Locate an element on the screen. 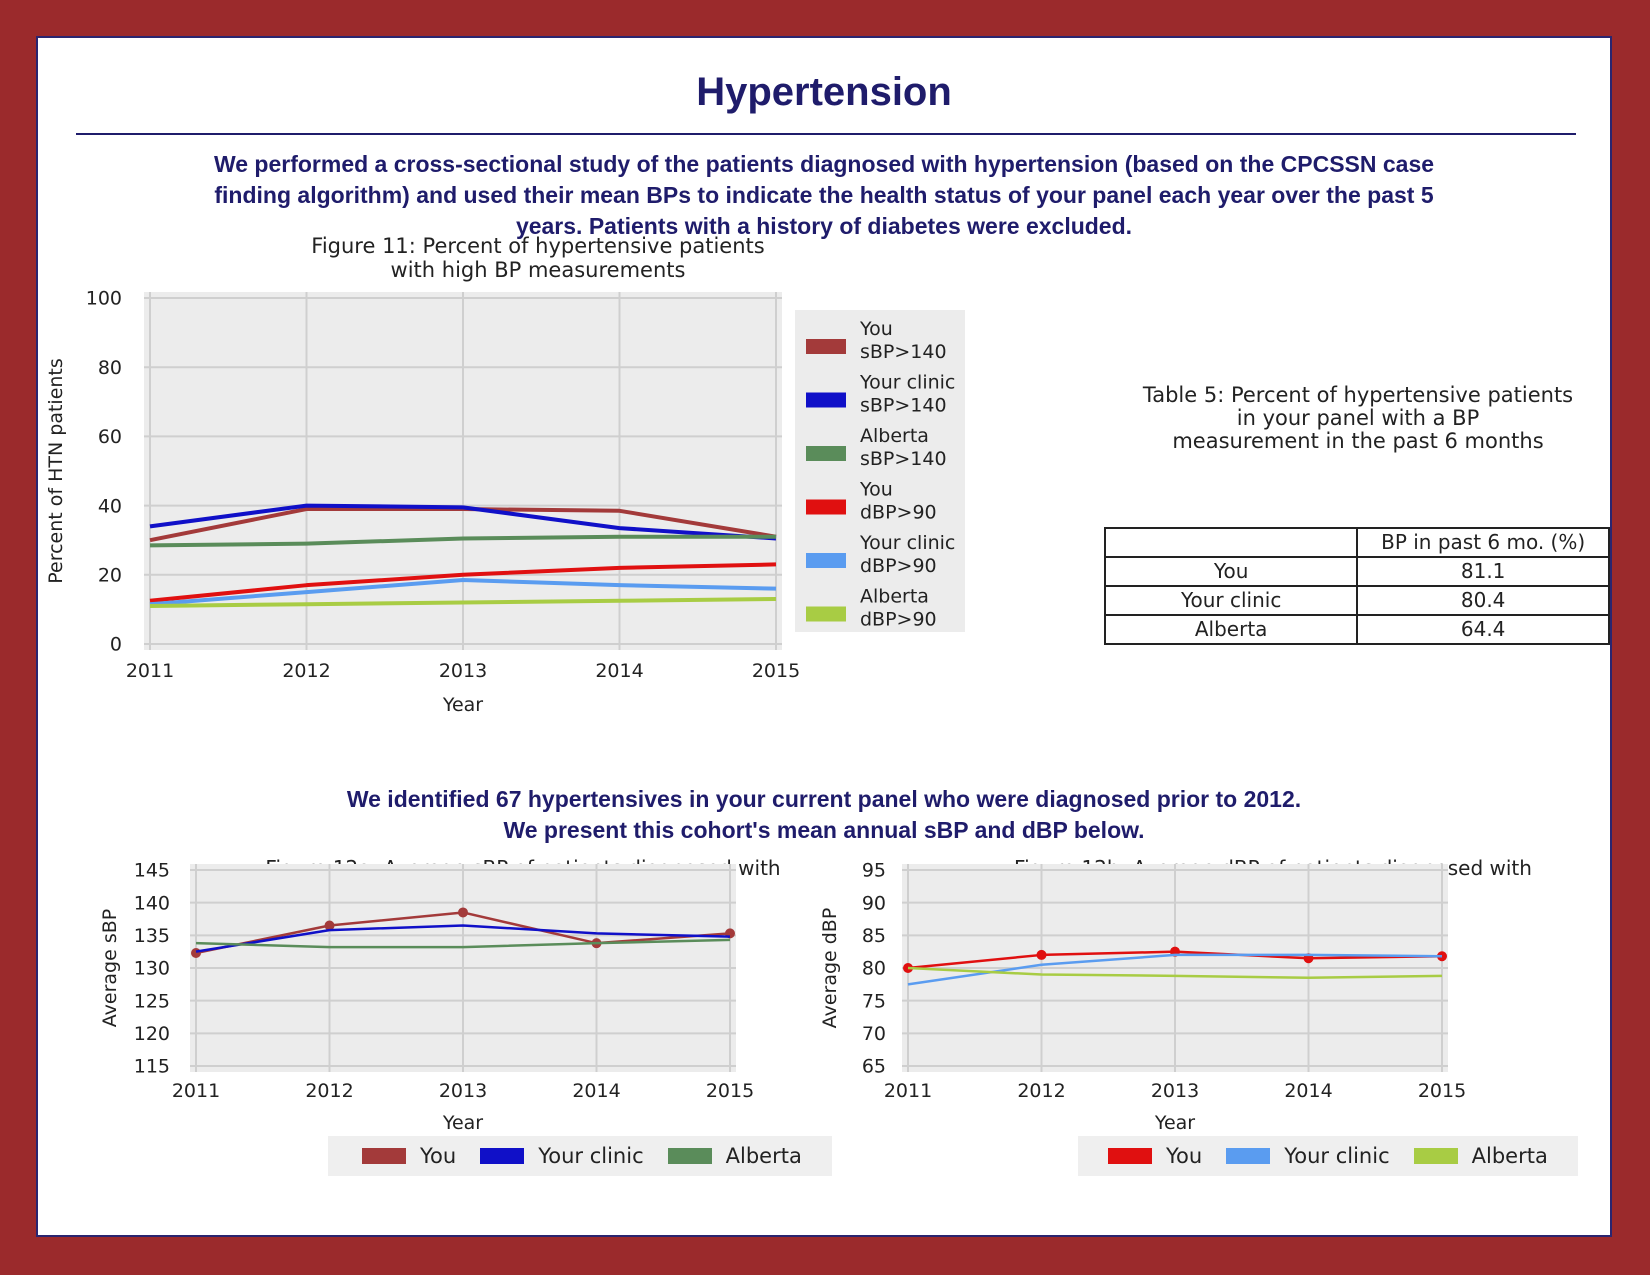  fig12a-legend-item: Your clinic is located at coordinates (562, 1156).